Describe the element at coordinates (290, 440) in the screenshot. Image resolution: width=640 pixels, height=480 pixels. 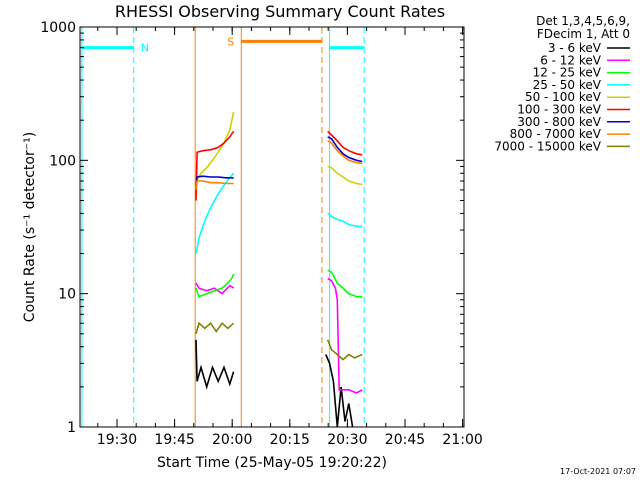
I see `x-tick-label: 20:15` at that location.